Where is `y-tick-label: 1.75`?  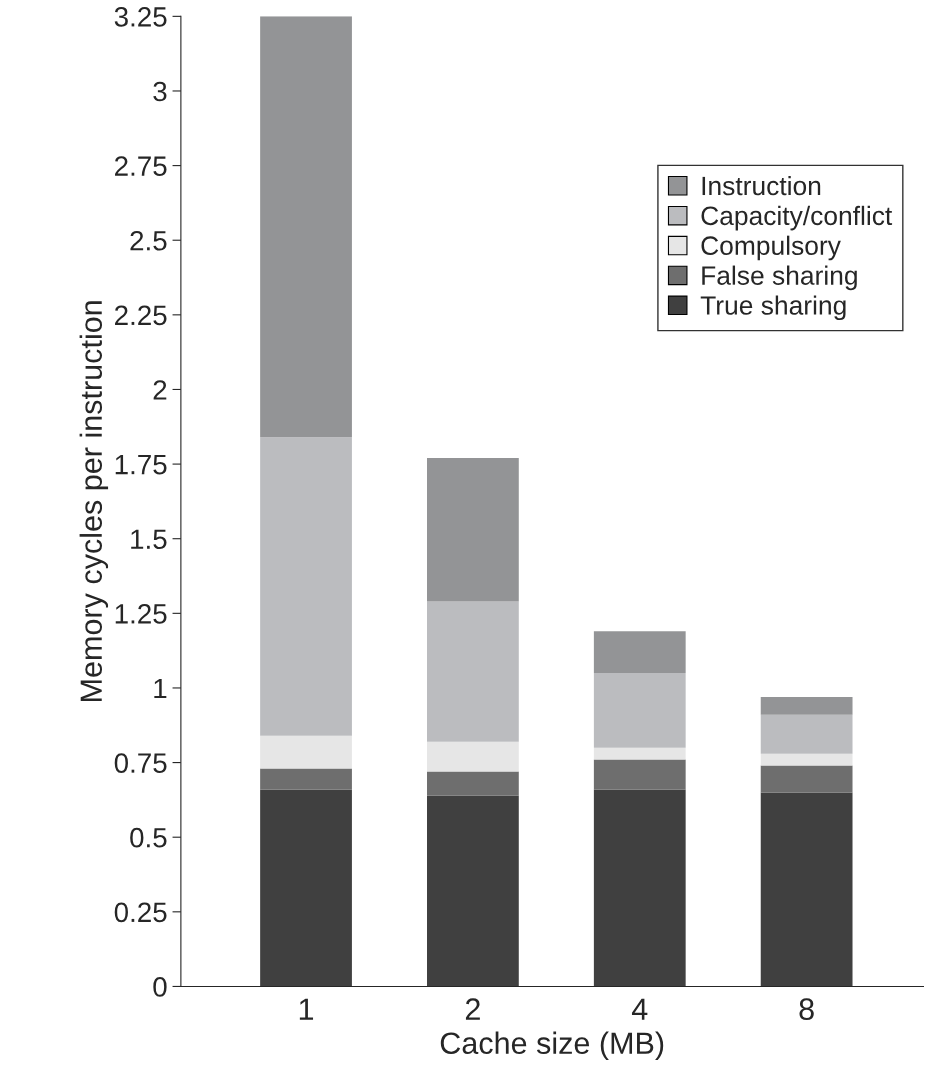 y-tick-label: 1.75 is located at coordinates (141, 465).